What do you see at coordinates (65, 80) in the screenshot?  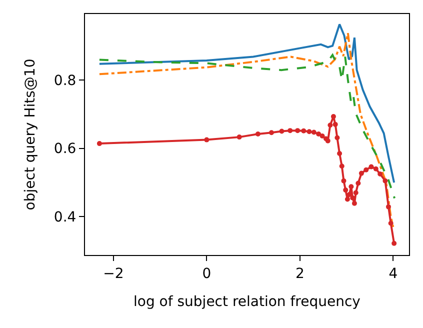 I see `y-tick-label: 0.8` at bounding box center [65, 80].